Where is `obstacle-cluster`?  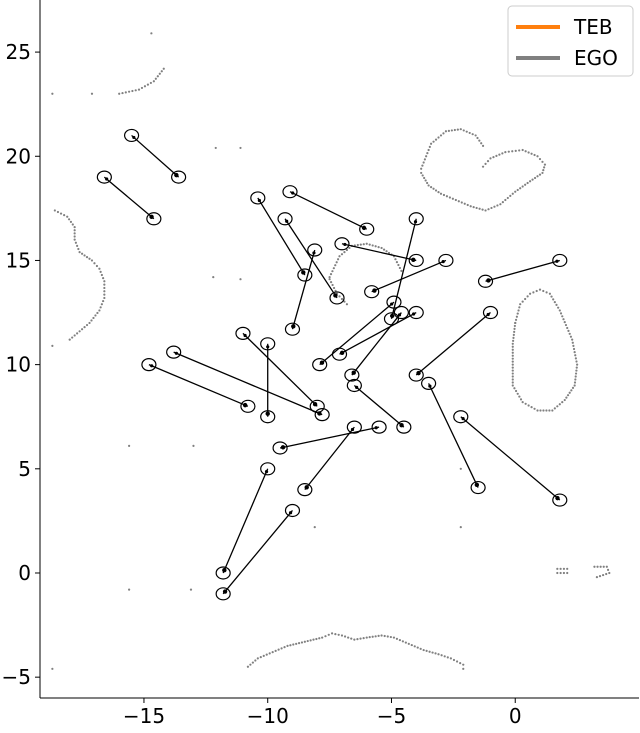 obstacle-cluster is located at coordinates (355, 651).